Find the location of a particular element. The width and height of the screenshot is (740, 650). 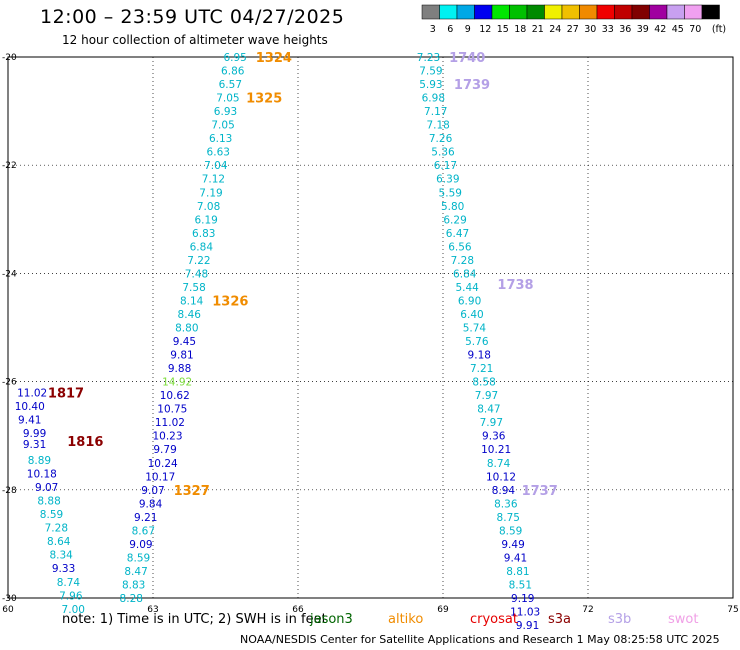

wave-height-value: 9.45 is located at coordinates (184, 342).